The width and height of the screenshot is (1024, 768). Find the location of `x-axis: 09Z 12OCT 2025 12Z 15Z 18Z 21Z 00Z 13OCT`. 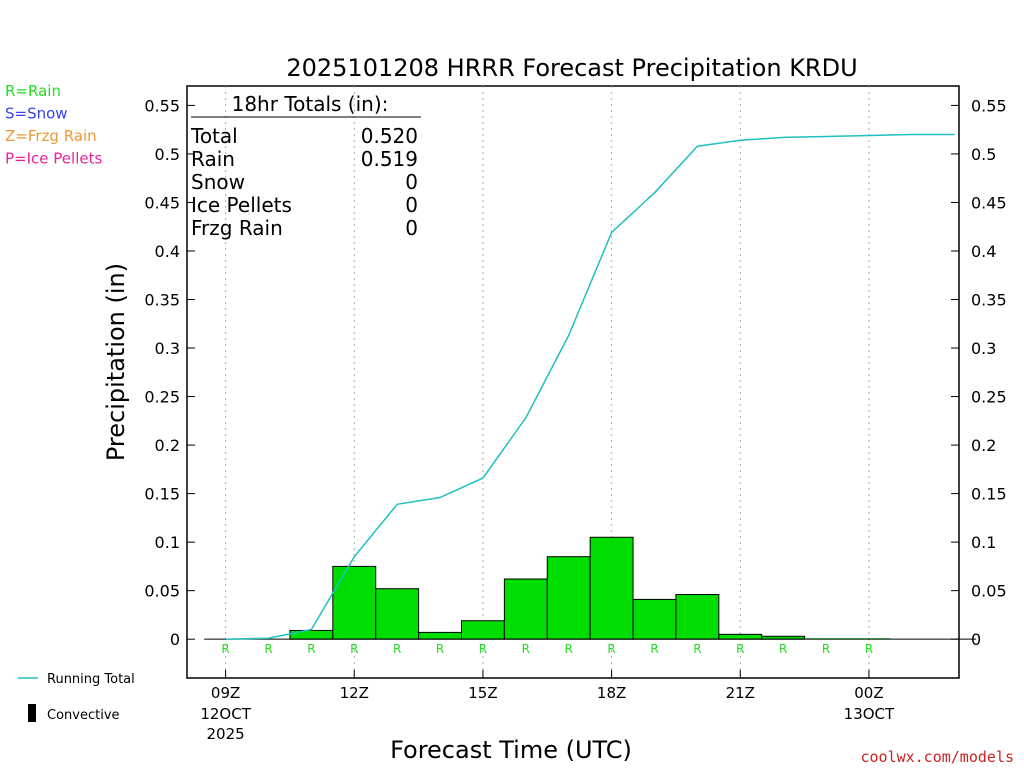

x-axis: 09Z 12OCT 2025 12Z 15Z 18Z 21Z 00Z 13OCT is located at coordinates (547, 706).